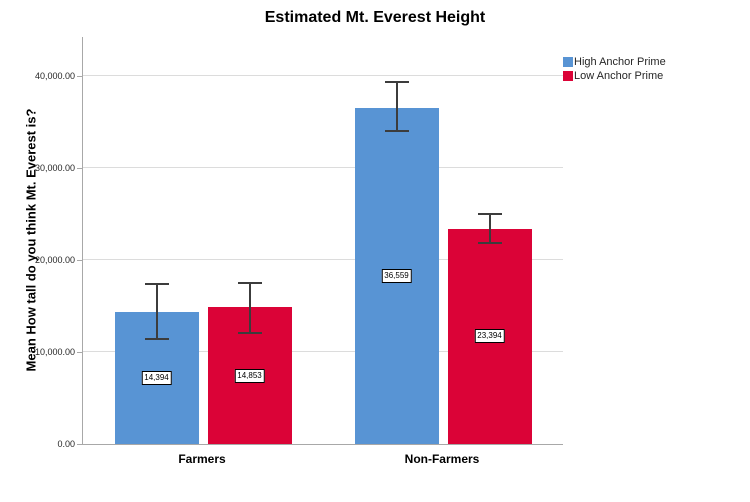 The image size is (750, 502). Describe the element at coordinates (375, 17) in the screenshot. I see `chart-title: Estimated Mt. Everest Height` at that location.